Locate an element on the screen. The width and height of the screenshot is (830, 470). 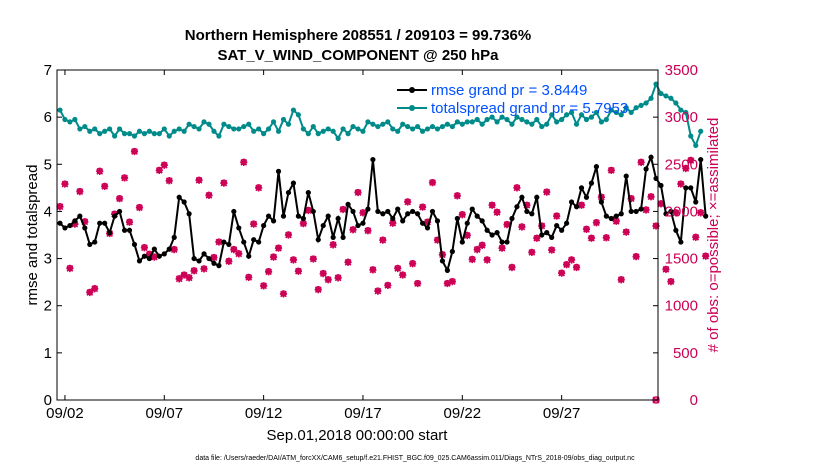
x-tick-label: 09/12 is located at coordinates (264, 413).